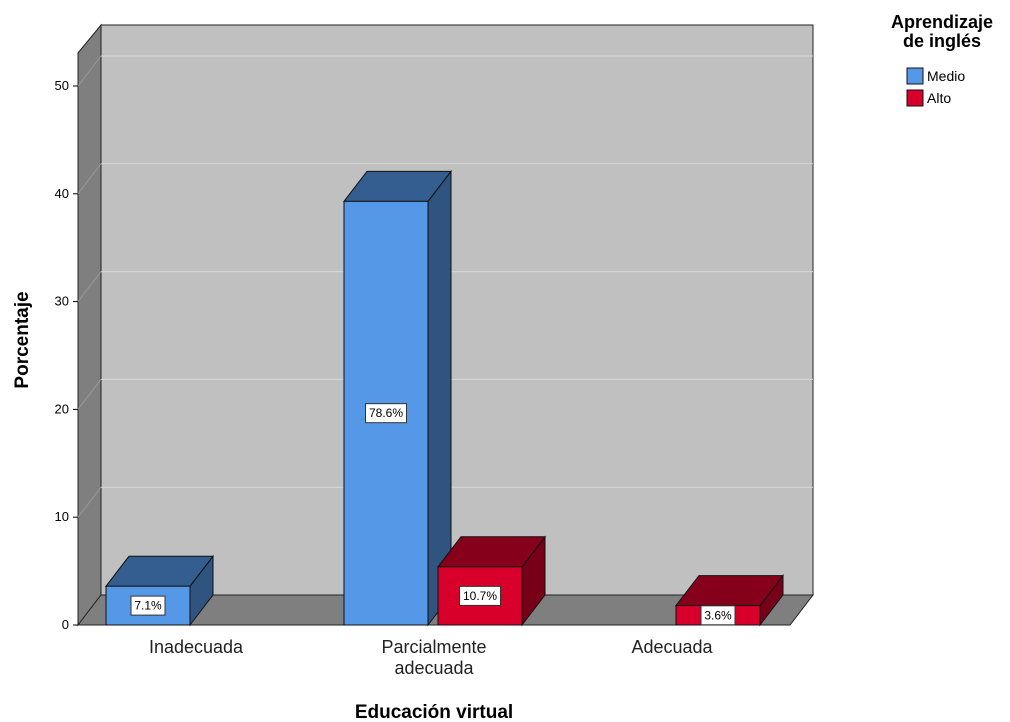  I want to click on legend-title: Aprendizaje de inglés, so click(942, 31).